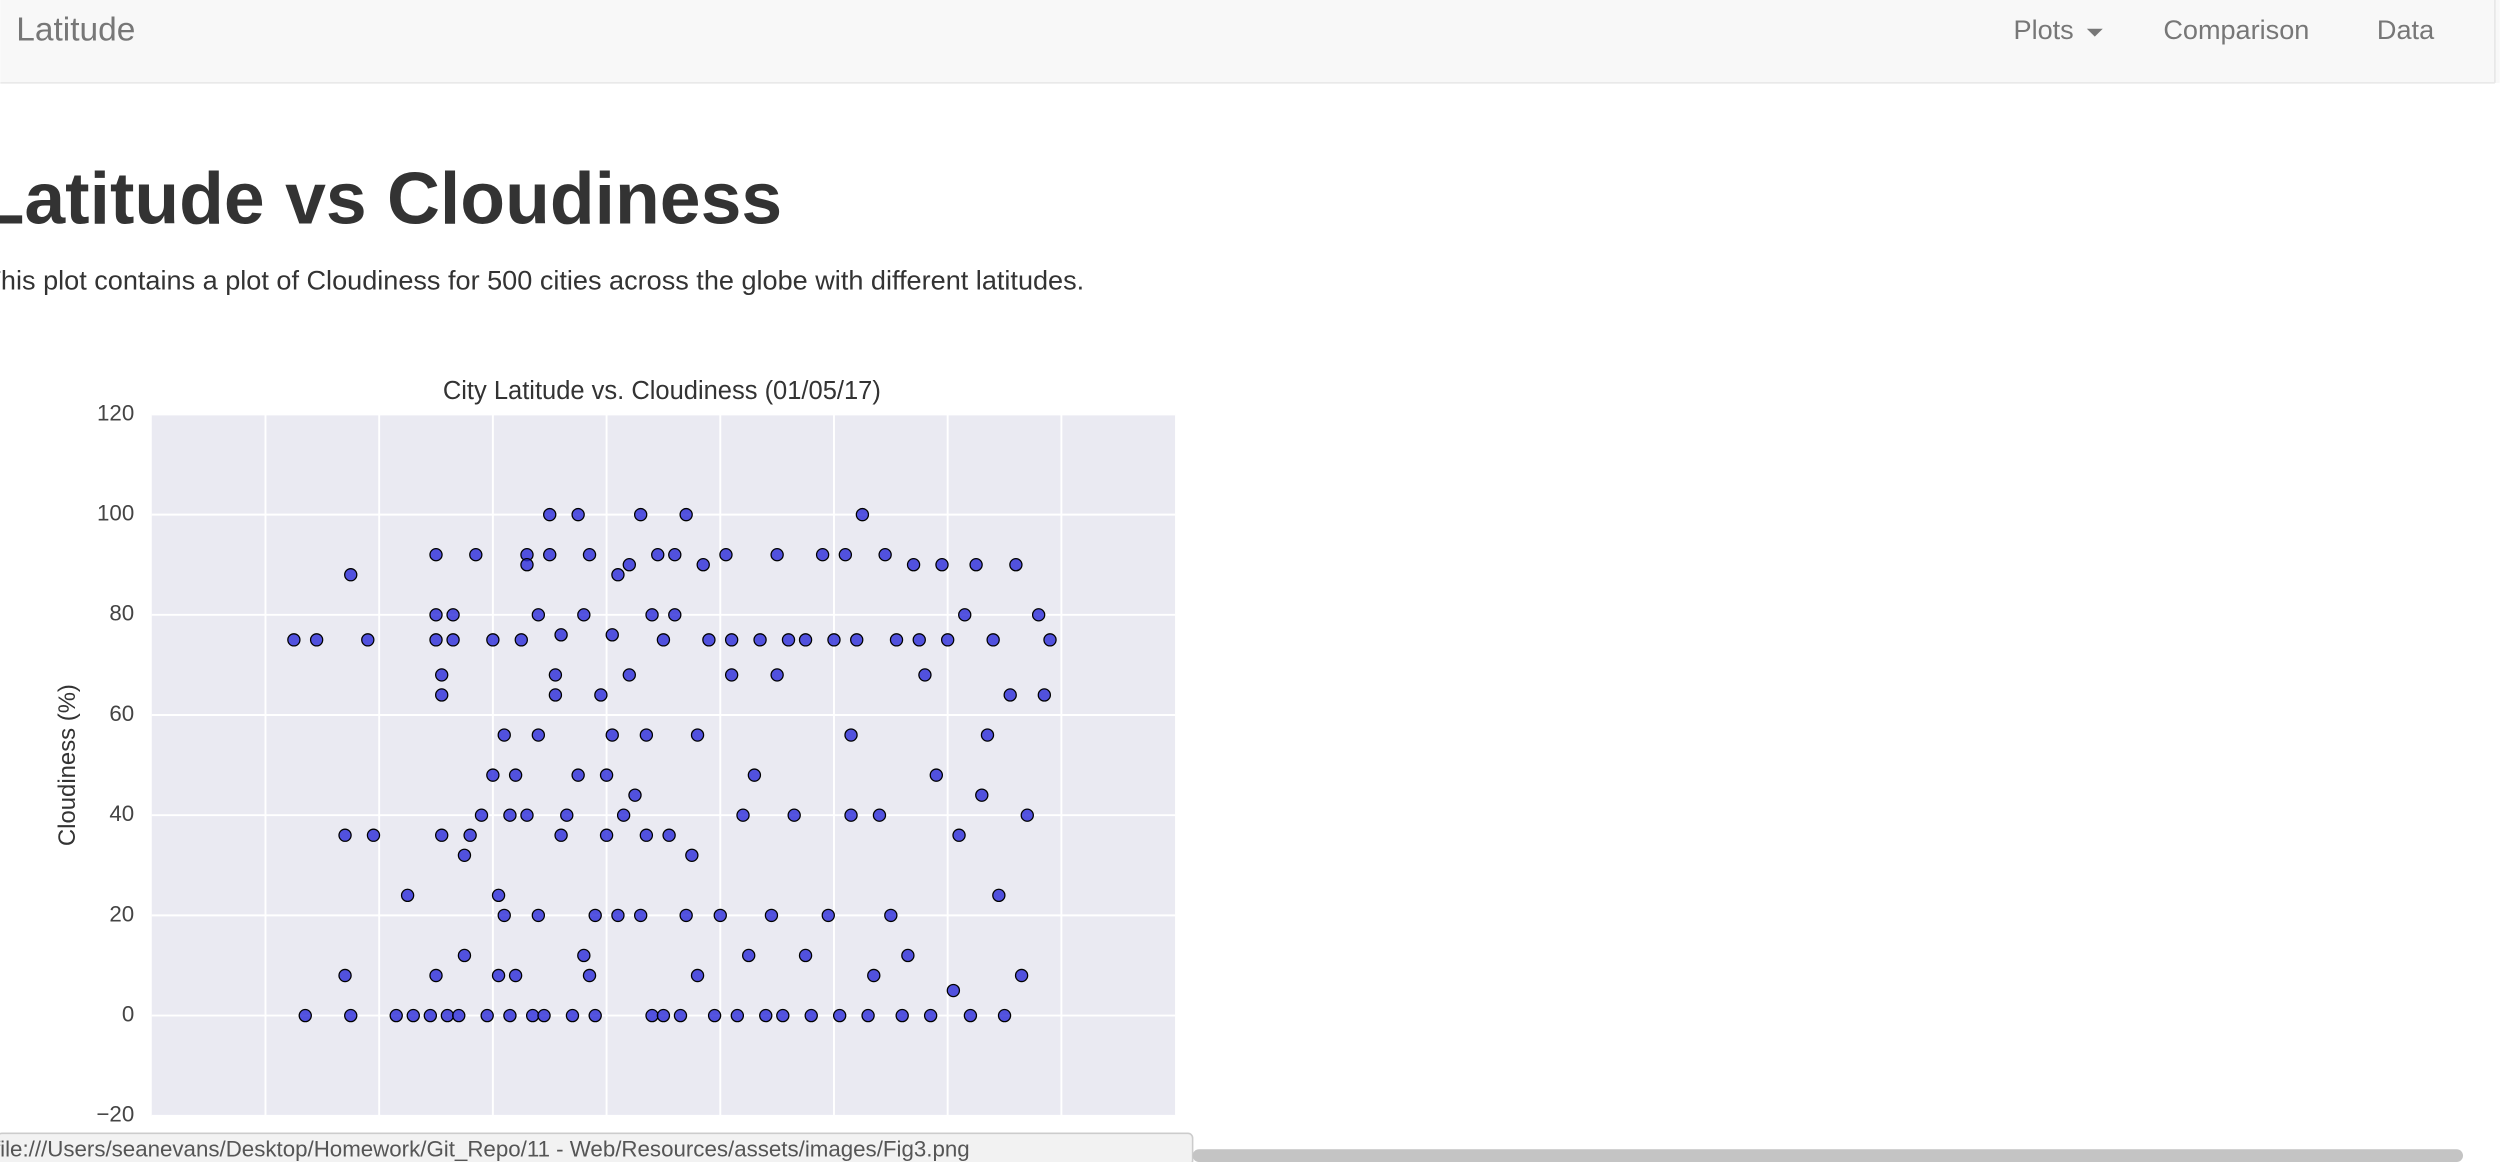  What do you see at coordinates (2406, 29) in the screenshot?
I see `nav-data: Data` at bounding box center [2406, 29].